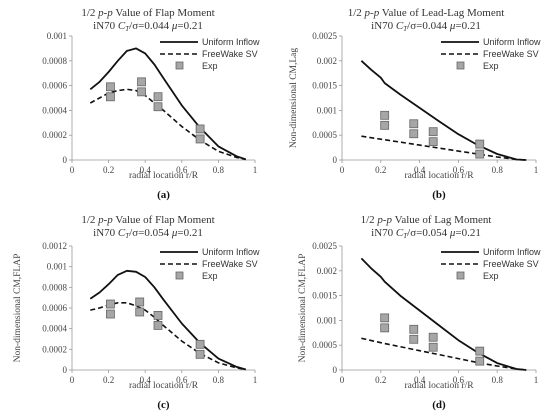 This screenshot has height=416, width=550. I want to click on y-axis-label: Non-dimensional CM,FLAP, so click(303, 308).